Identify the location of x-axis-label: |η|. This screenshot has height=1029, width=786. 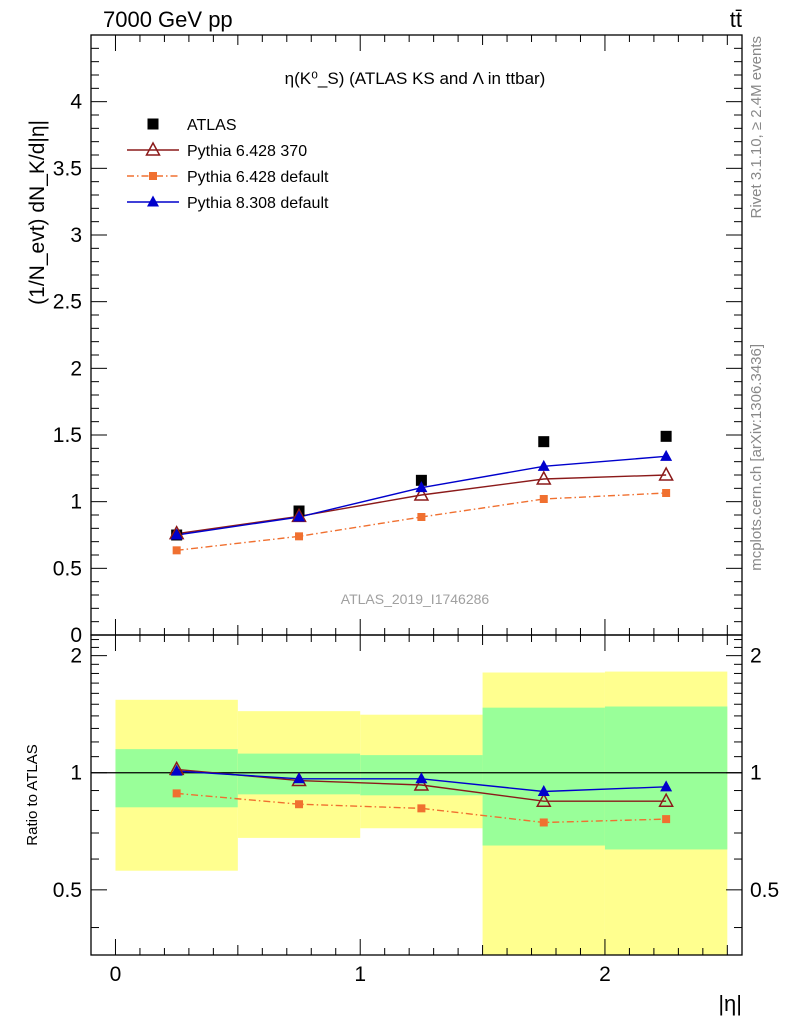
(730, 1003).